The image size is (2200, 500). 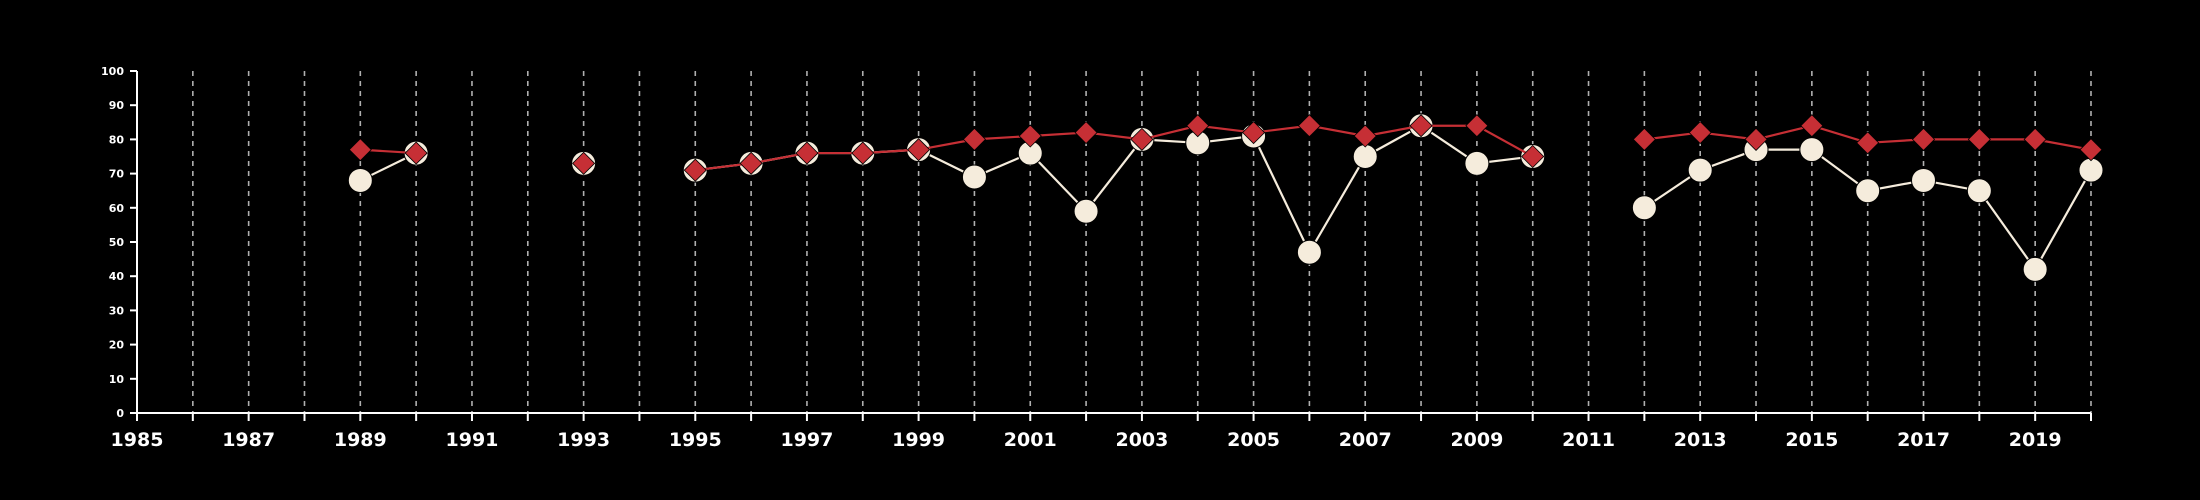 What do you see at coordinates (2035, 440) in the screenshot?
I see `x-tick-label: 2019` at bounding box center [2035, 440].